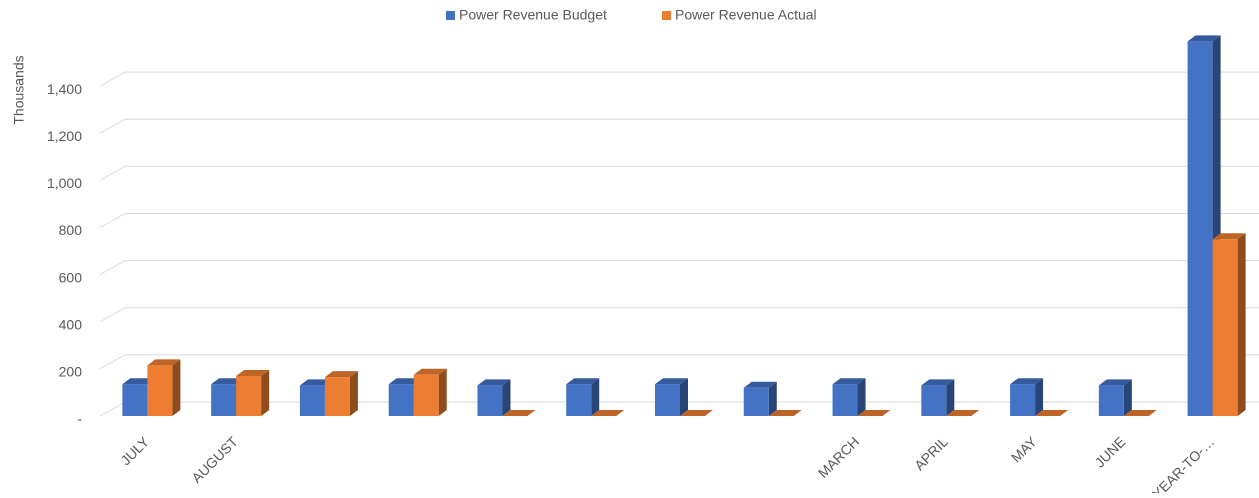 The image size is (1259, 498). I want to click on y-tick-label: -, so click(79, 419).